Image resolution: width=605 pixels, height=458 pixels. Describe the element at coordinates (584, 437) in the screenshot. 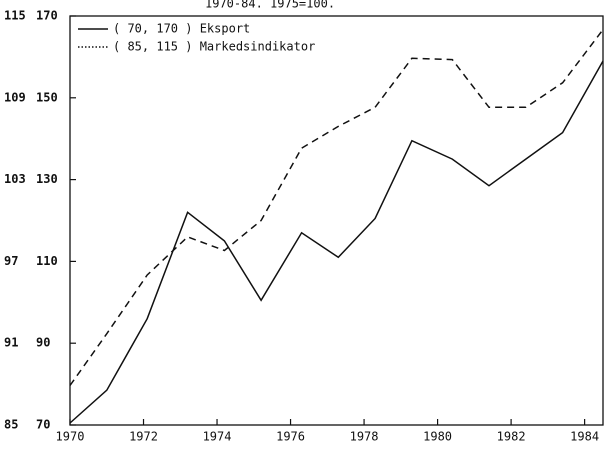

I see `x-tick-label: 1984` at that location.